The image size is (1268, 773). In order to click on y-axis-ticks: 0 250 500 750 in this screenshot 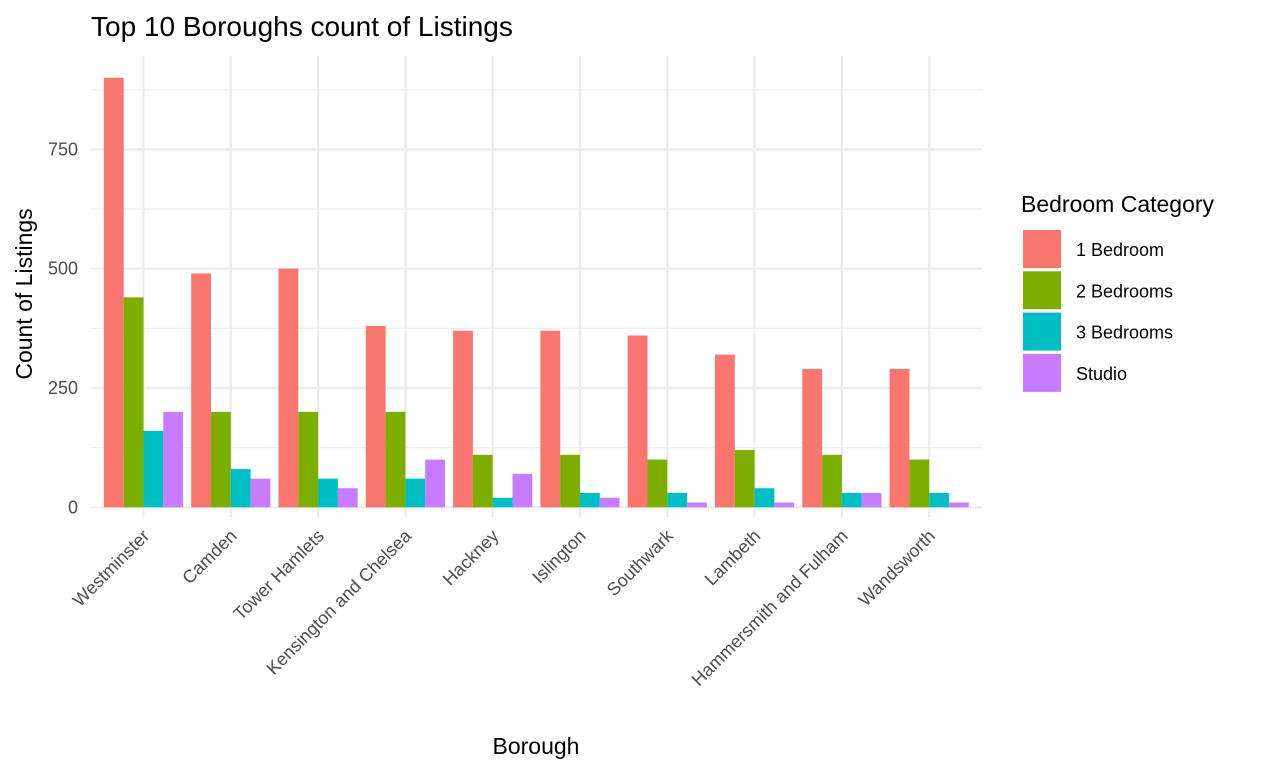, I will do `click(63, 328)`.